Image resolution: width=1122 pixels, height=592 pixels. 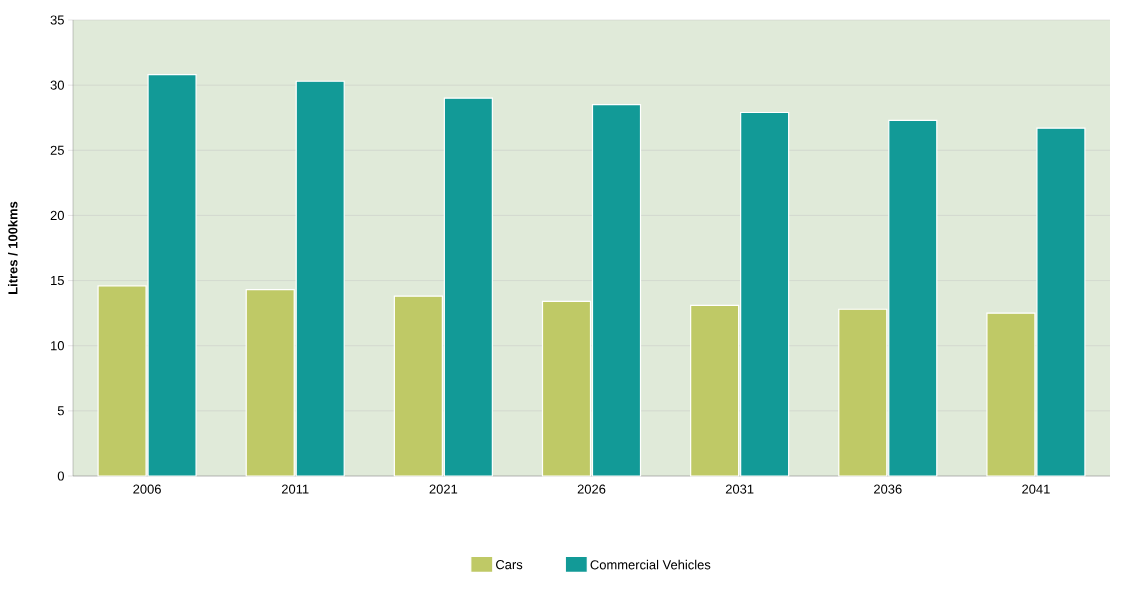 I want to click on y-tick-label: 0, so click(x=60, y=476).